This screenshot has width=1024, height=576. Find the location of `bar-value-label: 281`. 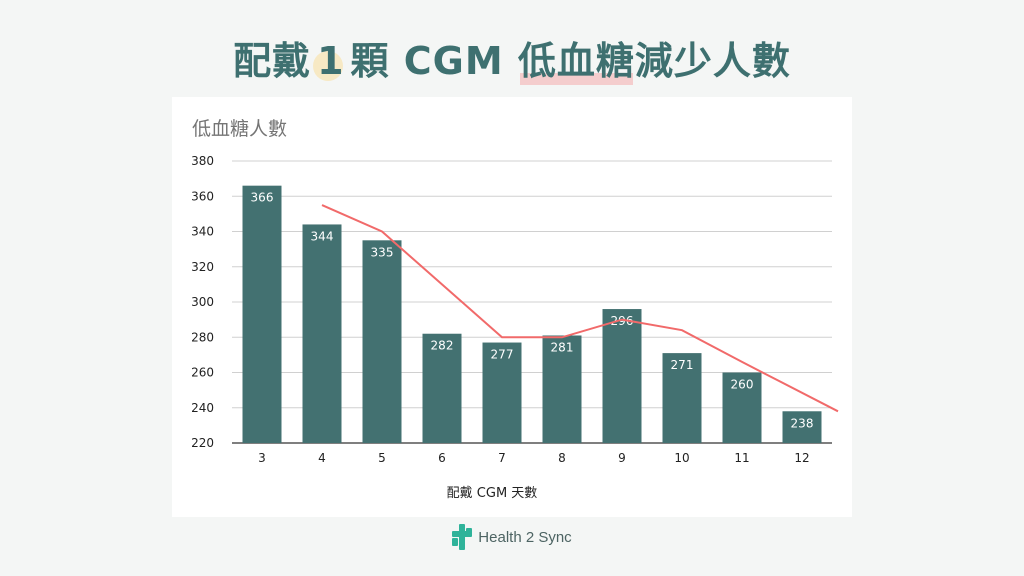

bar-value-label: 281 is located at coordinates (562, 347).